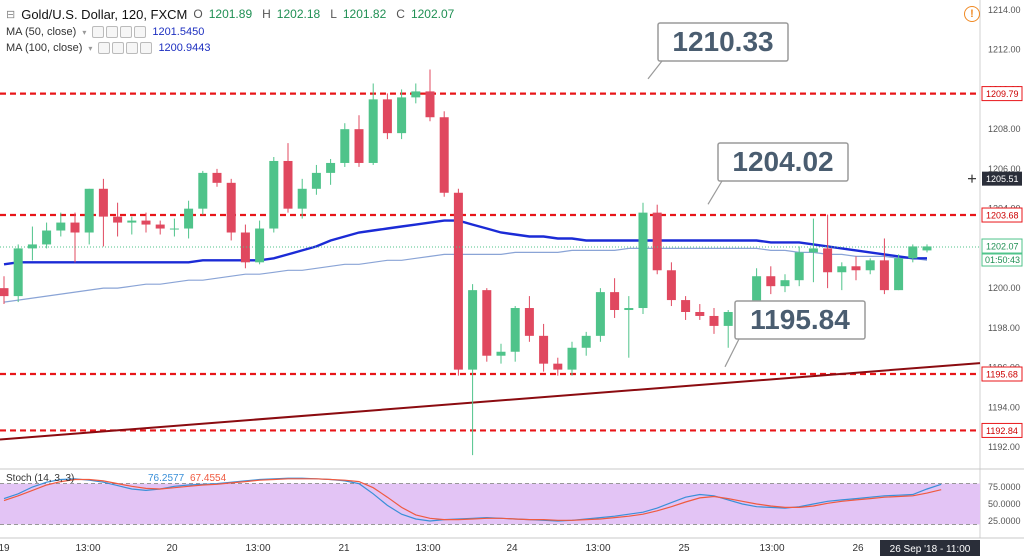 The image size is (1024, 556). I want to click on current-price-tag, so click(1002, 246).